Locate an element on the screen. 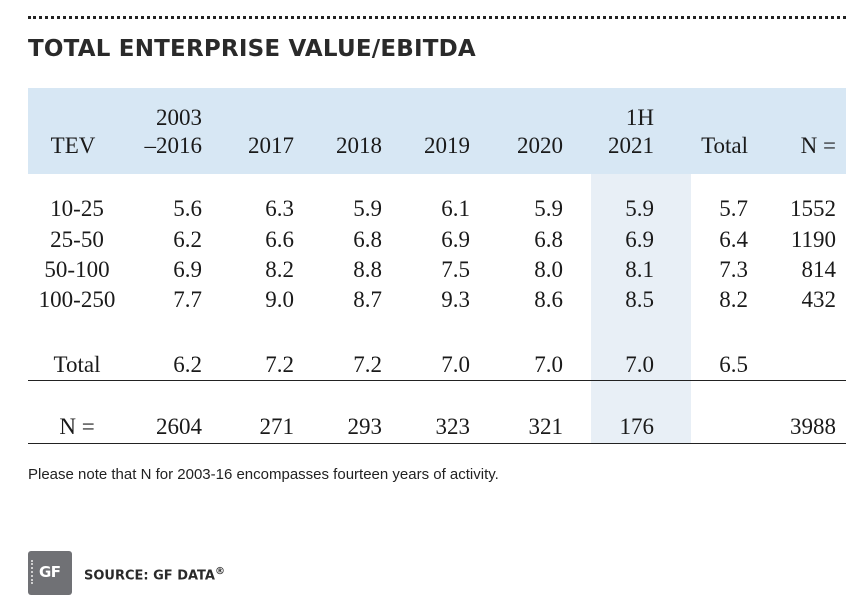  highlighted-column-1h-2021 is located at coordinates (641, 309).